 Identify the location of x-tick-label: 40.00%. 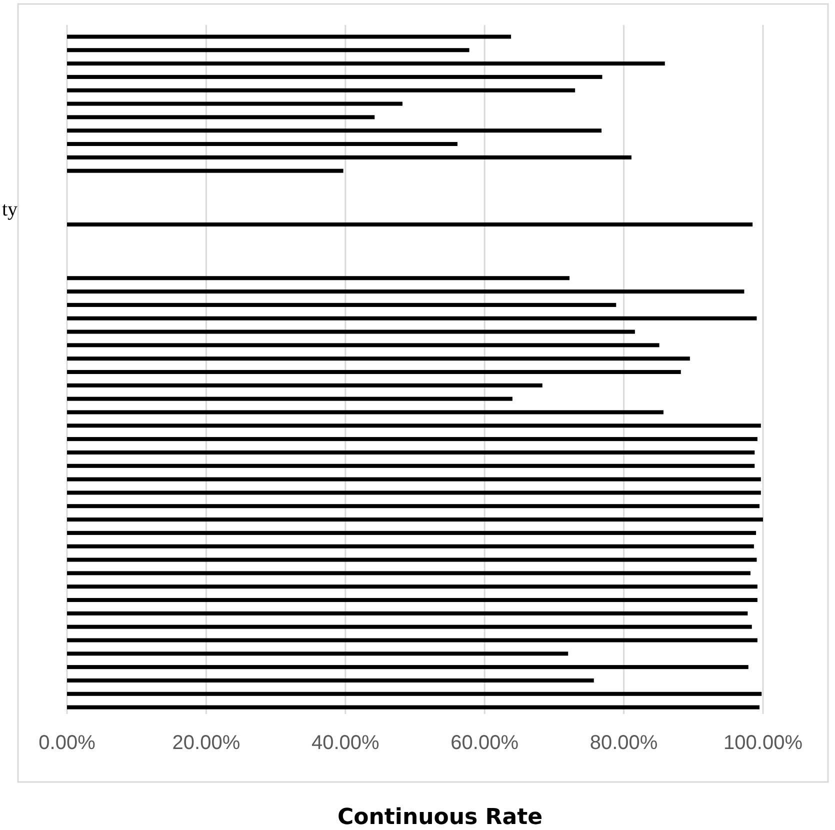
(345, 743).